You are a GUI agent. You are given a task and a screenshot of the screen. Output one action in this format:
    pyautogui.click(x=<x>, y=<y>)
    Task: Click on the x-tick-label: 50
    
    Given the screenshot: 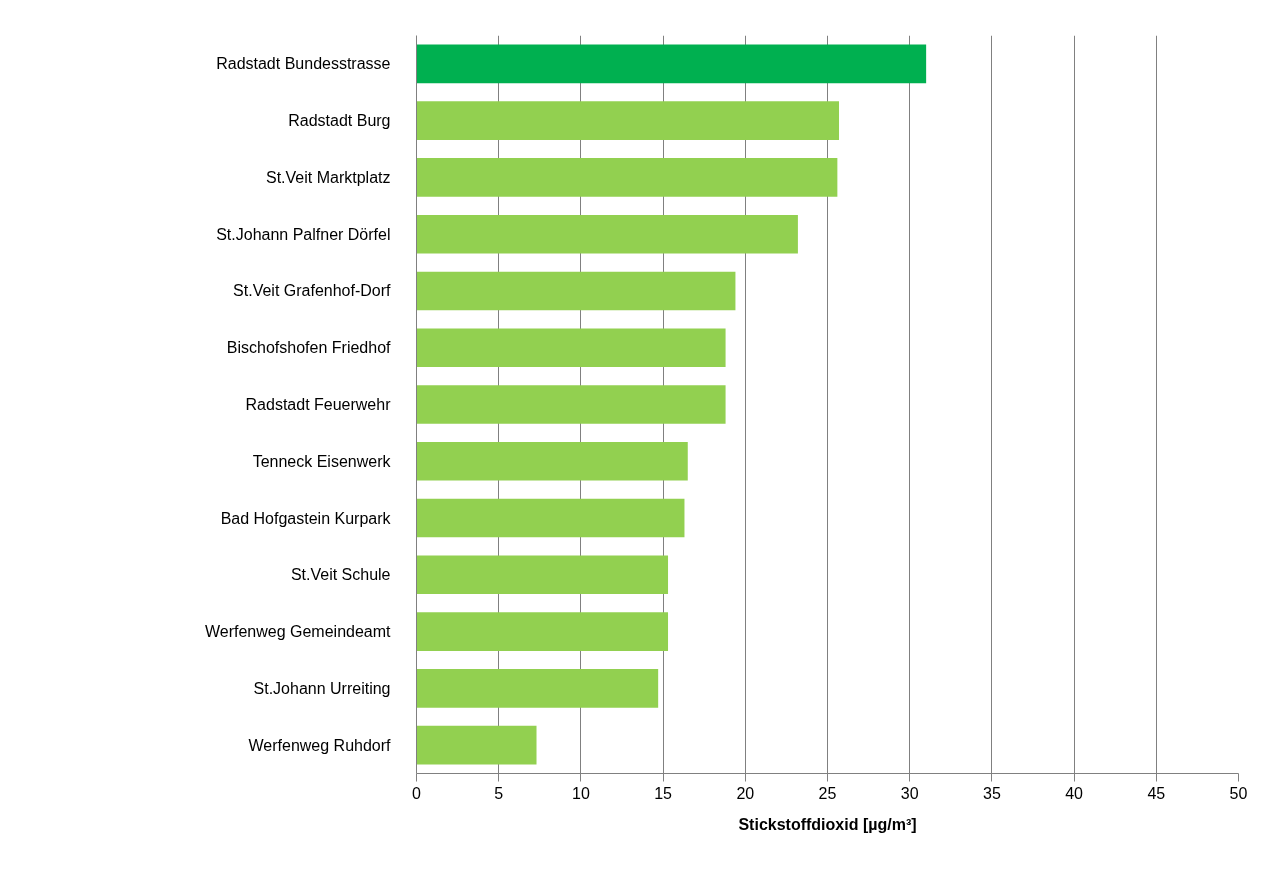 What is the action you would take?
    pyautogui.click(x=1238, y=793)
    